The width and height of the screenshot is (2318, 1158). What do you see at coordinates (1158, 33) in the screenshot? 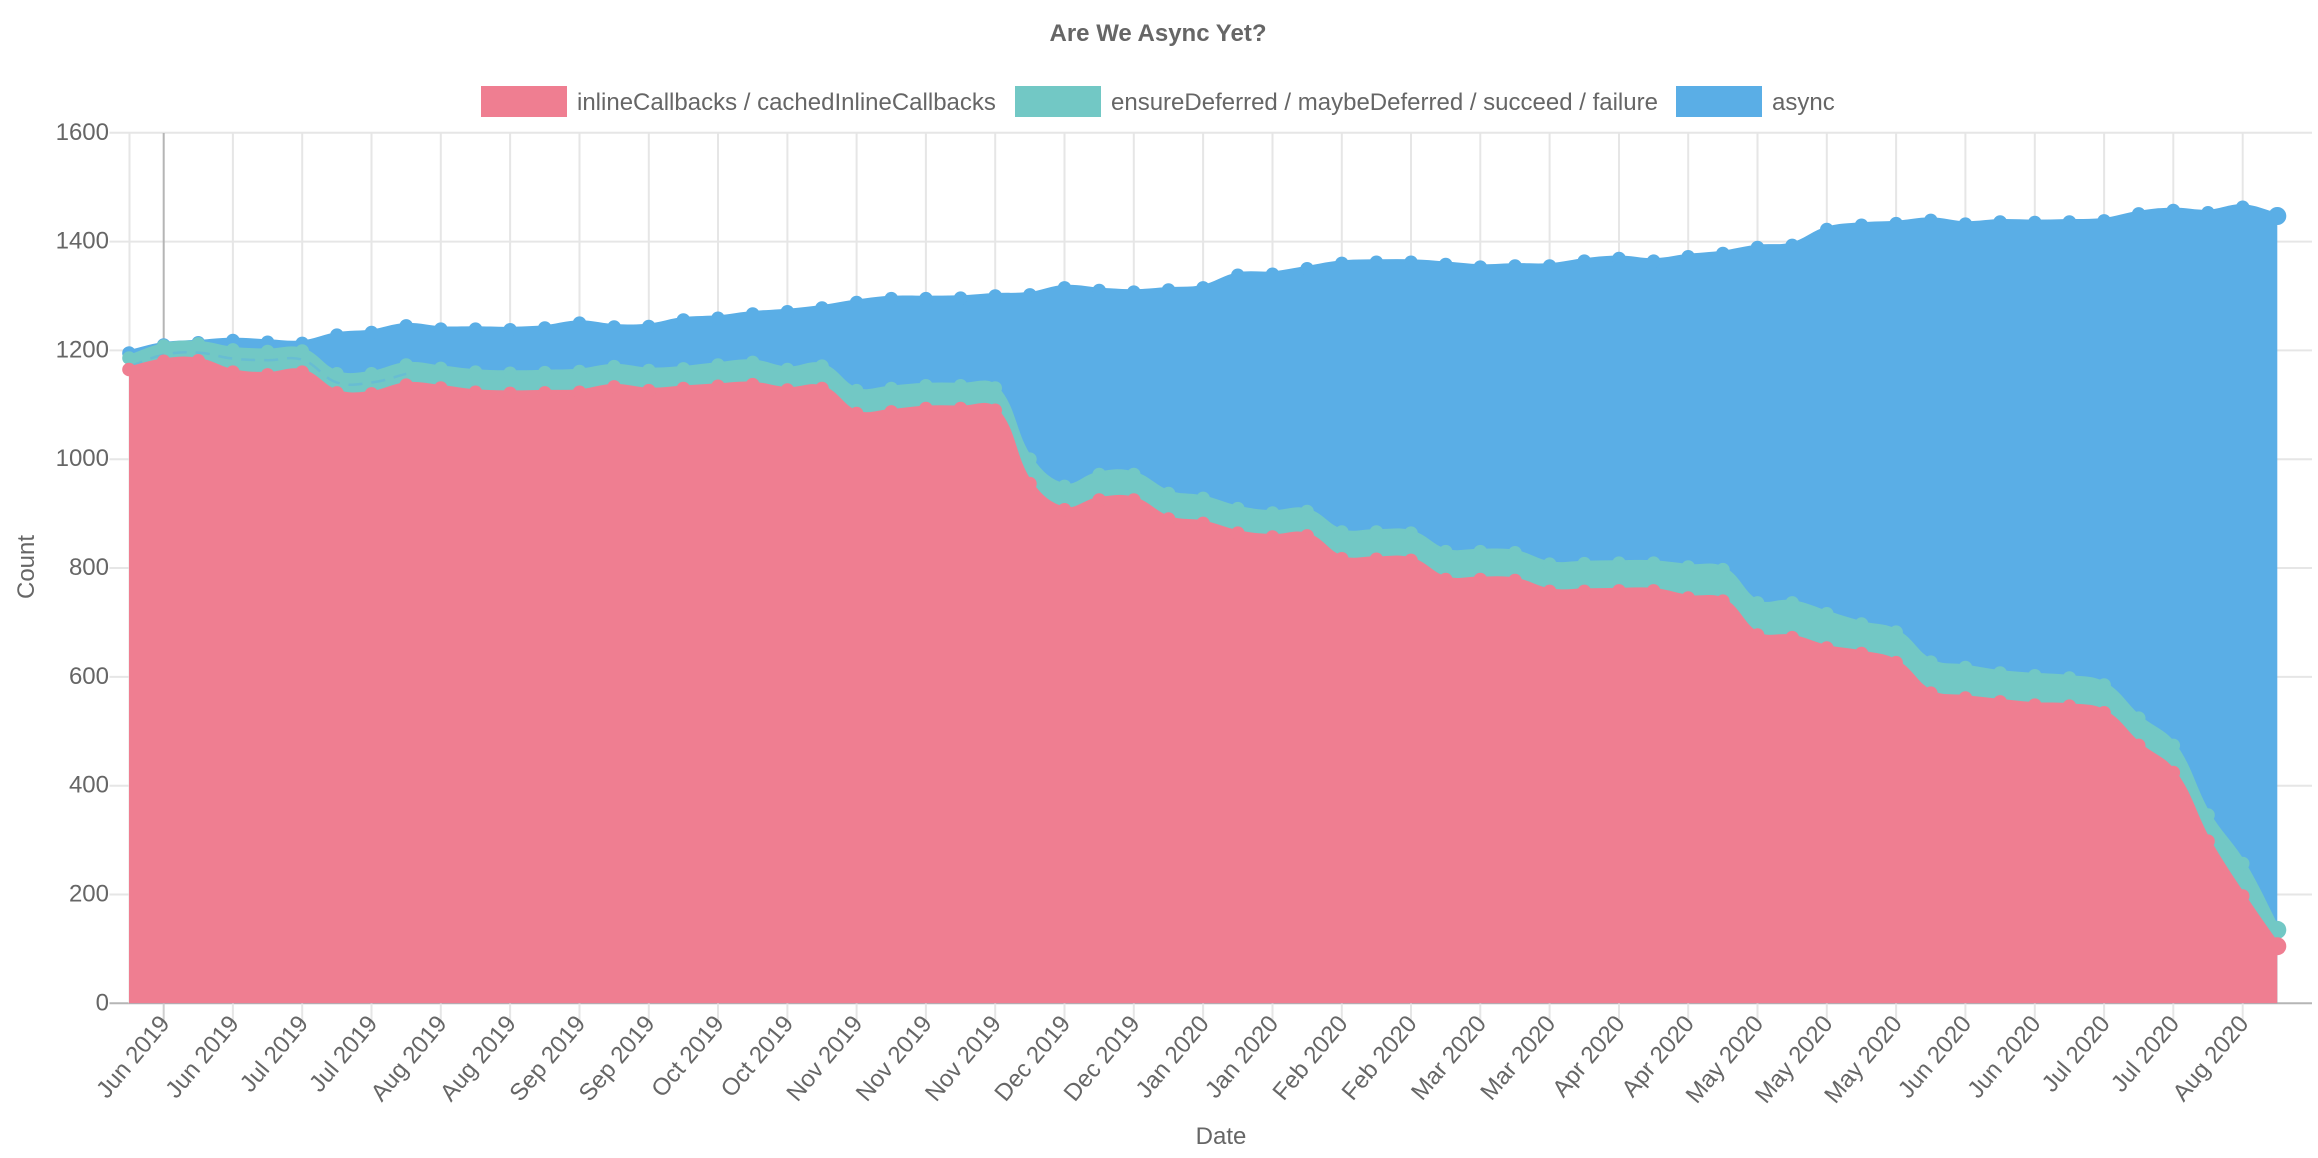
I see `svg-text: Are We Async Yet?` at bounding box center [1158, 33].